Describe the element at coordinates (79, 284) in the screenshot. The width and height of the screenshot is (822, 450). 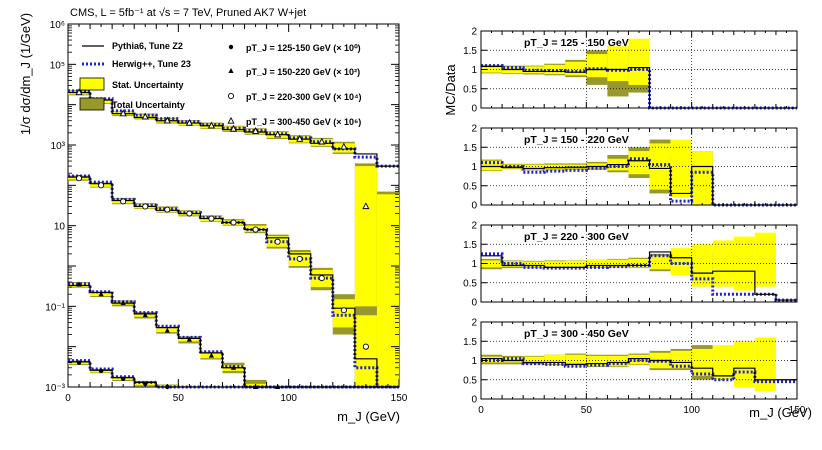
I see `data-point-s2-b0` at that location.